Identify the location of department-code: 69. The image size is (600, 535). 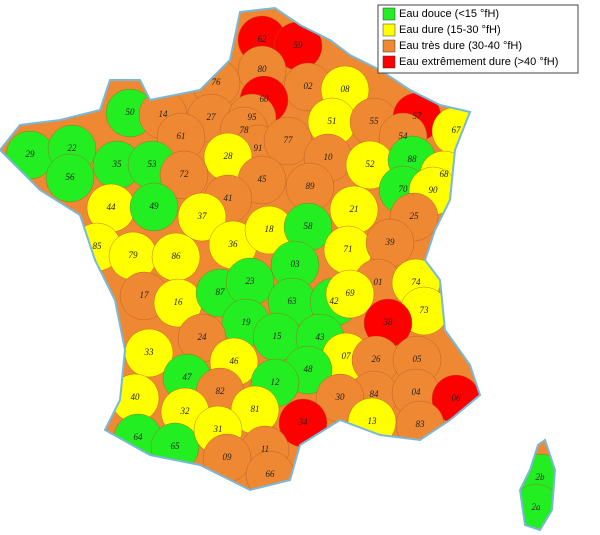
(351, 293).